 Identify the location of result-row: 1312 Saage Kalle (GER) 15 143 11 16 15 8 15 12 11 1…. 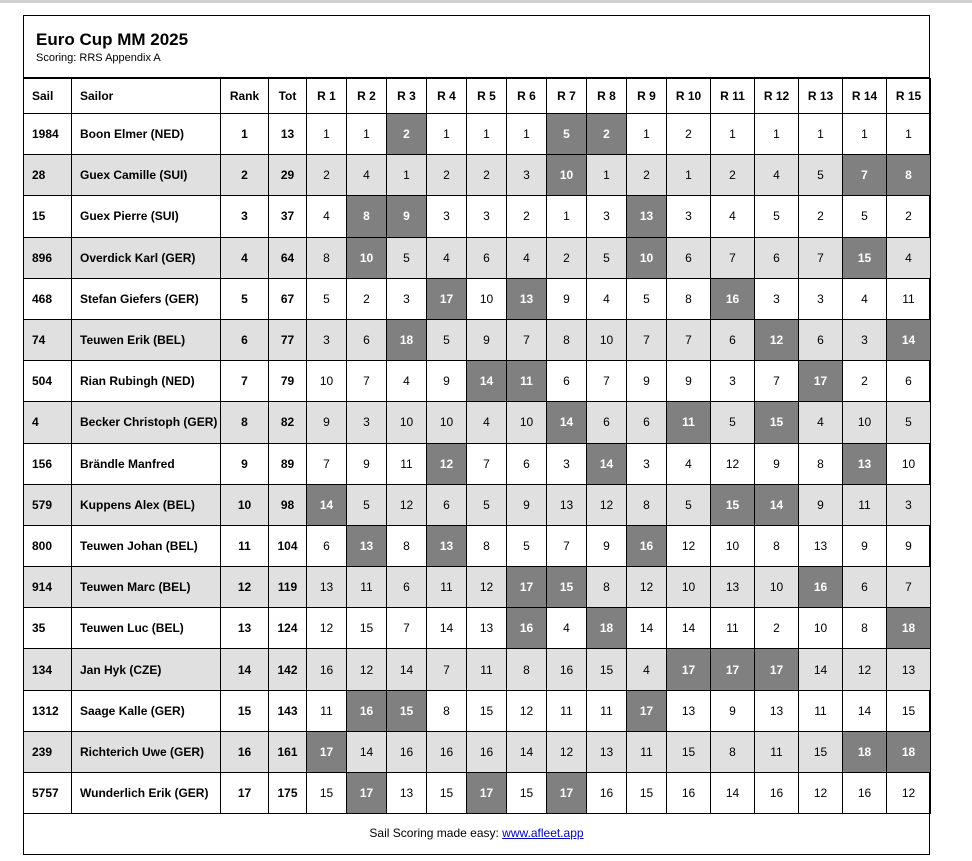
(477, 710).